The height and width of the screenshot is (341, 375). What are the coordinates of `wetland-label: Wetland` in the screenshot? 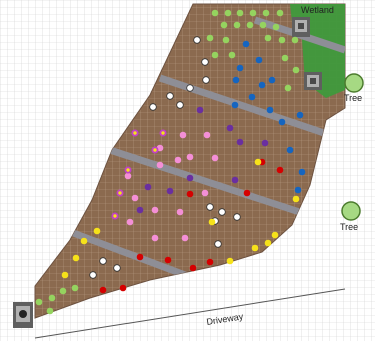 It's located at (317, 10).